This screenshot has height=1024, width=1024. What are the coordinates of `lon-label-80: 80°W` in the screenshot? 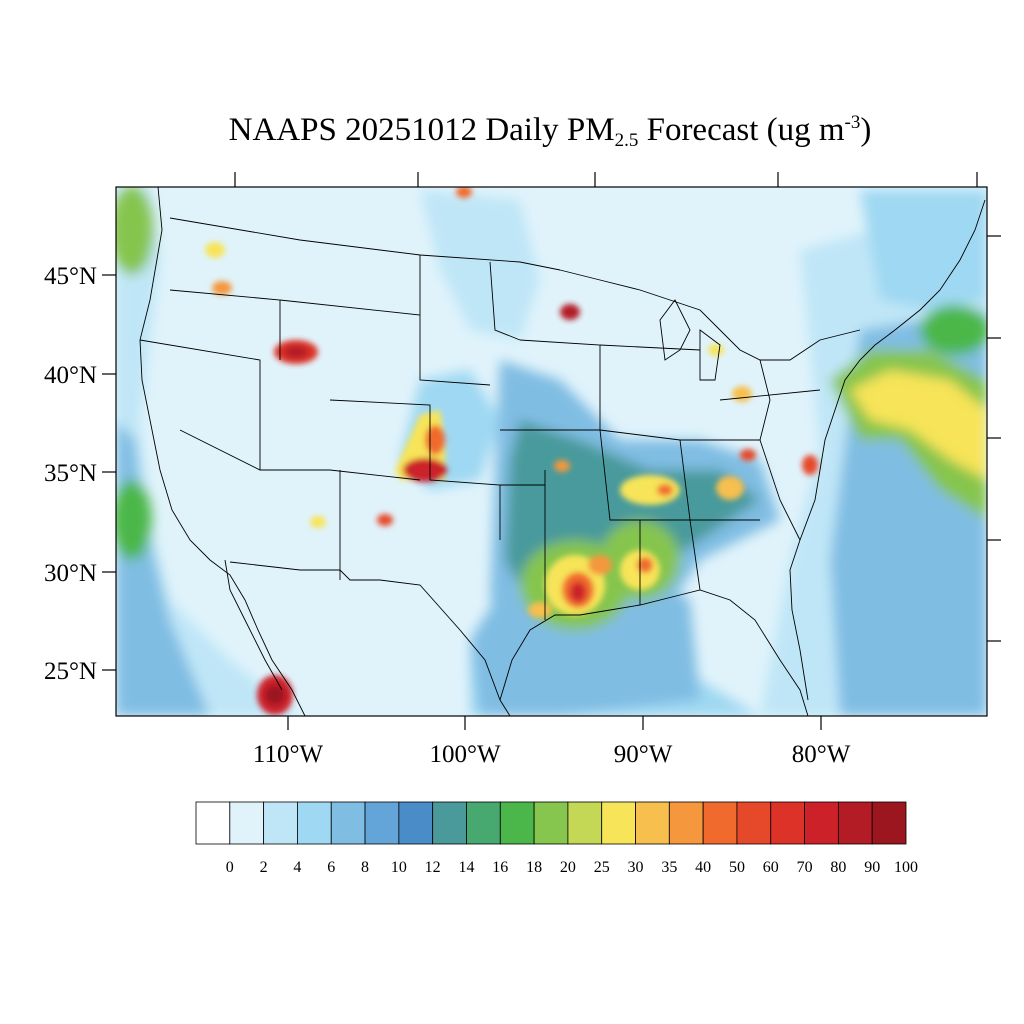 It's located at (821, 754).